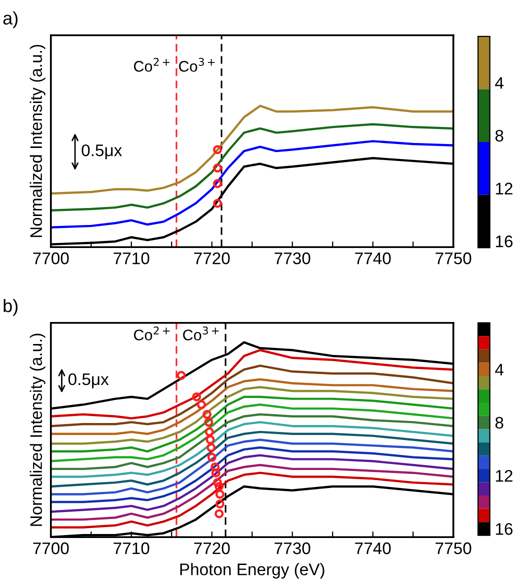 The image size is (514, 587). What do you see at coordinates (10, 19) in the screenshot?
I see `chart-title: a)` at bounding box center [10, 19].